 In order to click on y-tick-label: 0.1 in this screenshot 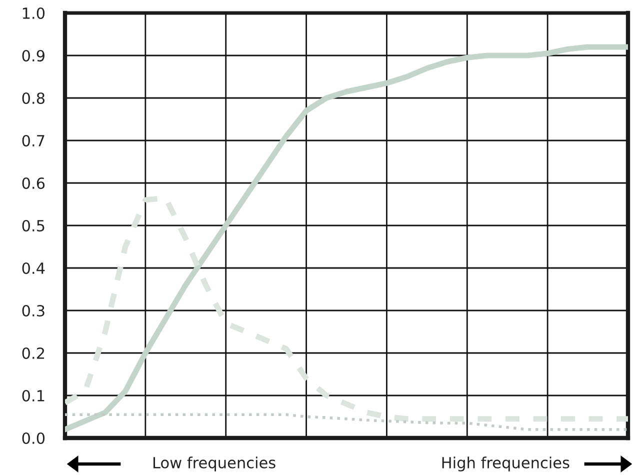, I will do `click(33, 396)`.